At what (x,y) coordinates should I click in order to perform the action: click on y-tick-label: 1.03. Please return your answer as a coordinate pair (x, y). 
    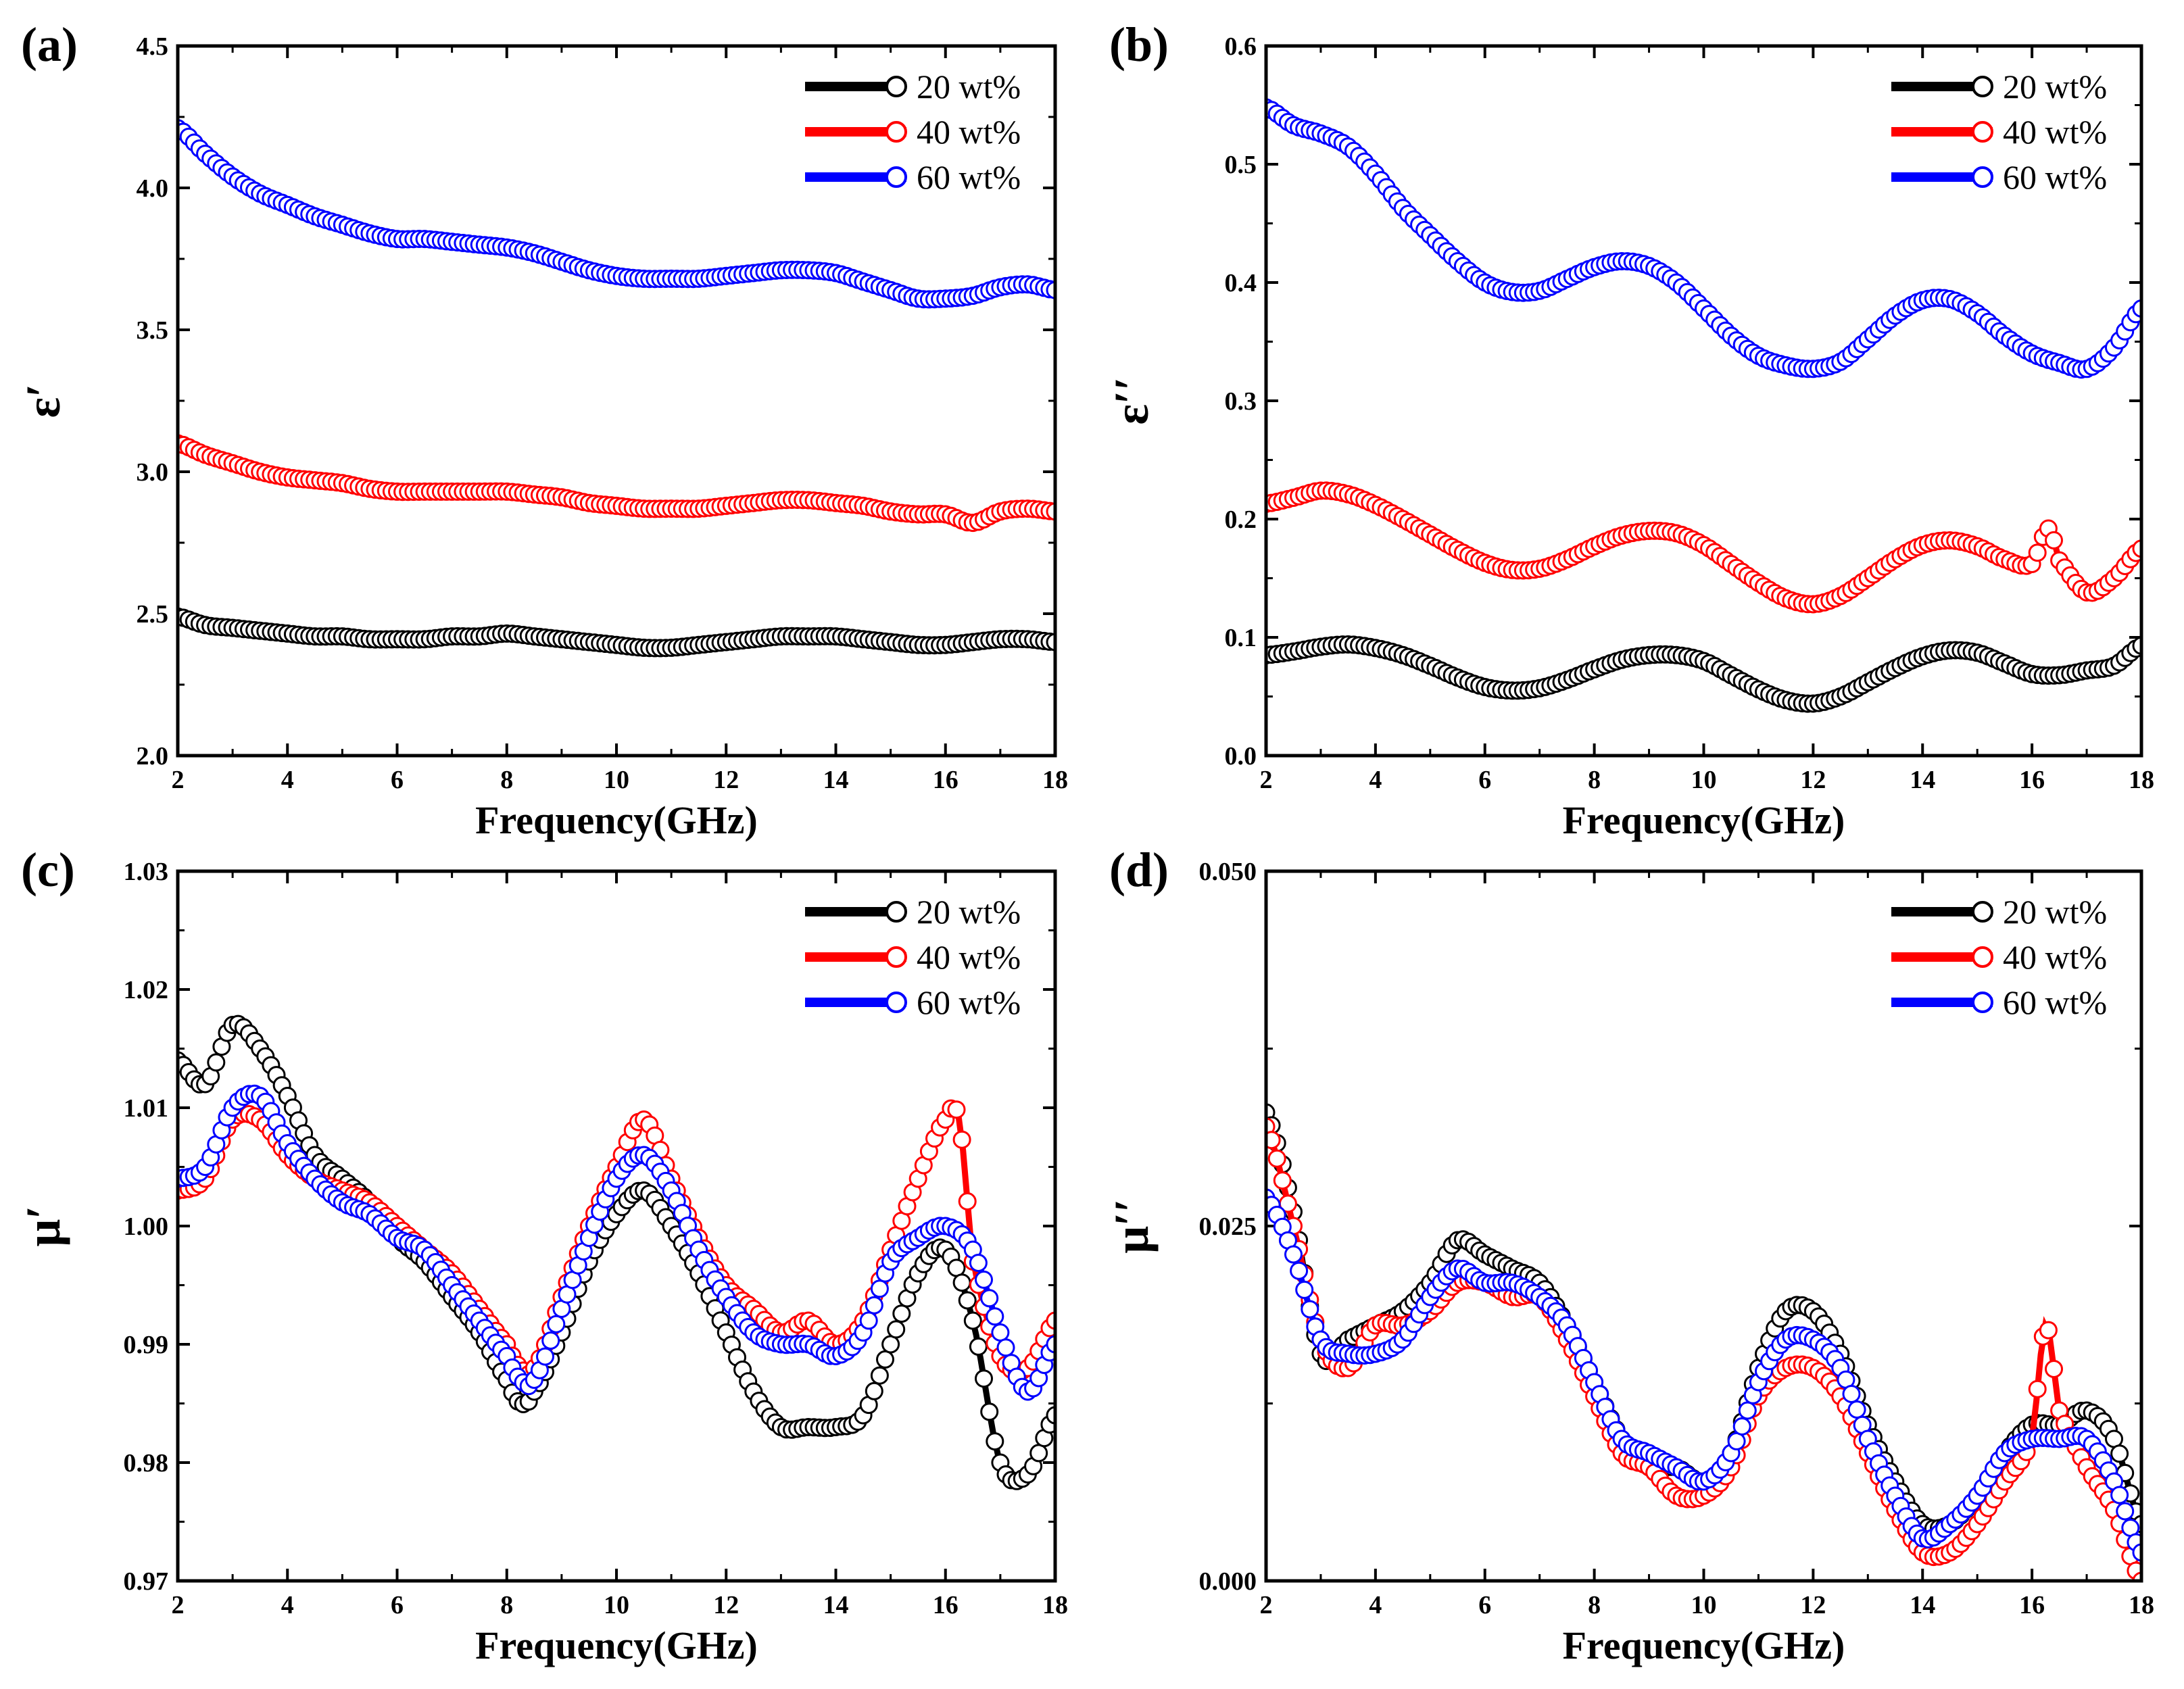
    Looking at the image, I should click on (146, 872).